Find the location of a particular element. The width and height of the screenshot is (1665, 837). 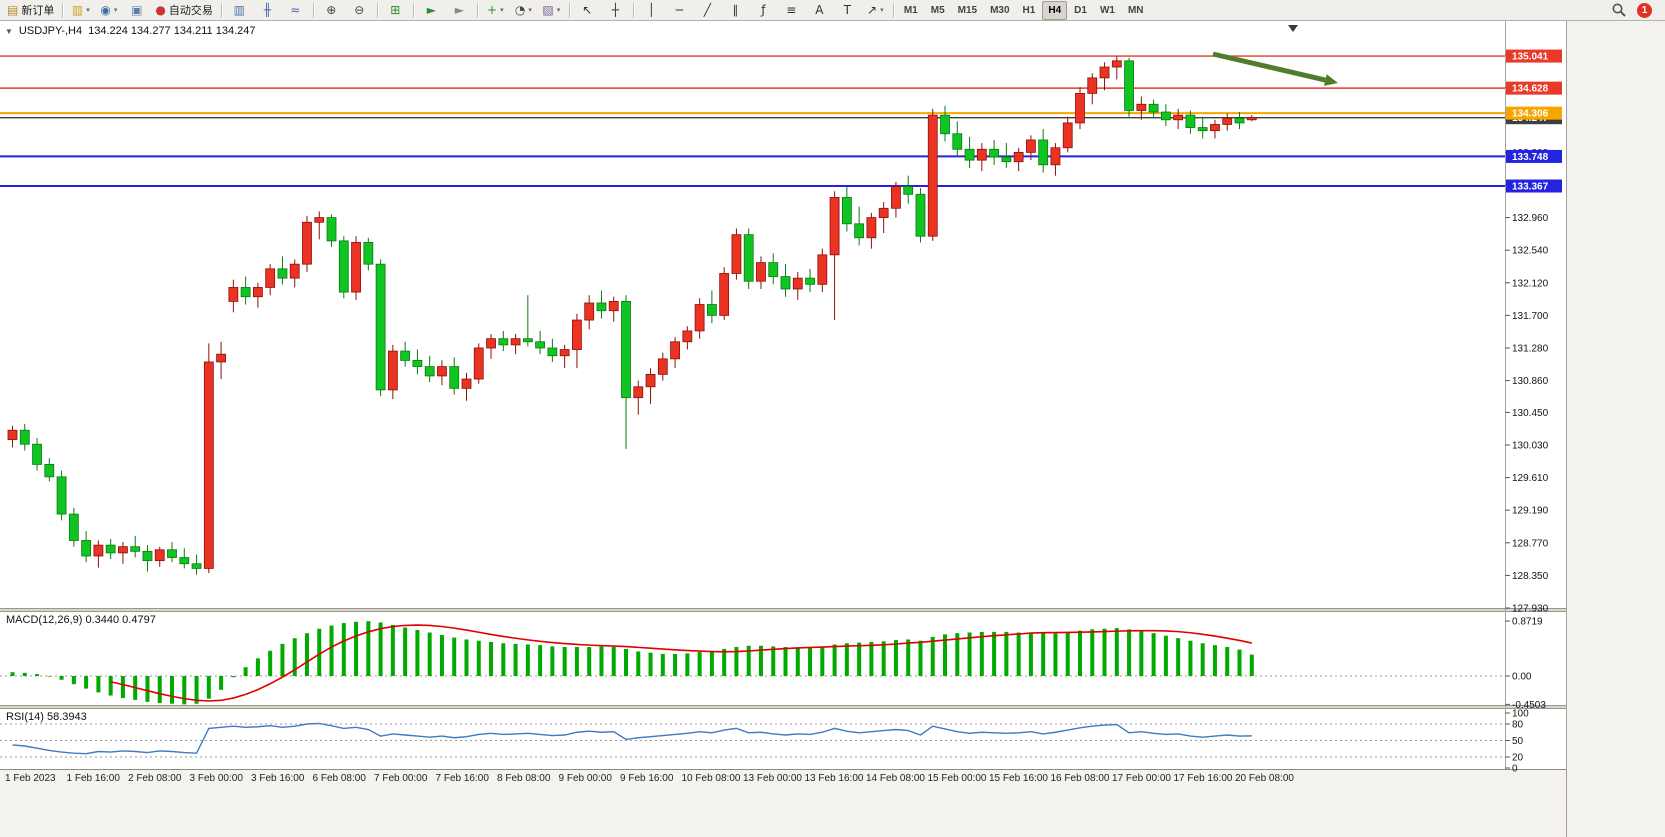

auto-scroll-button: ► is located at coordinates (431, 10).